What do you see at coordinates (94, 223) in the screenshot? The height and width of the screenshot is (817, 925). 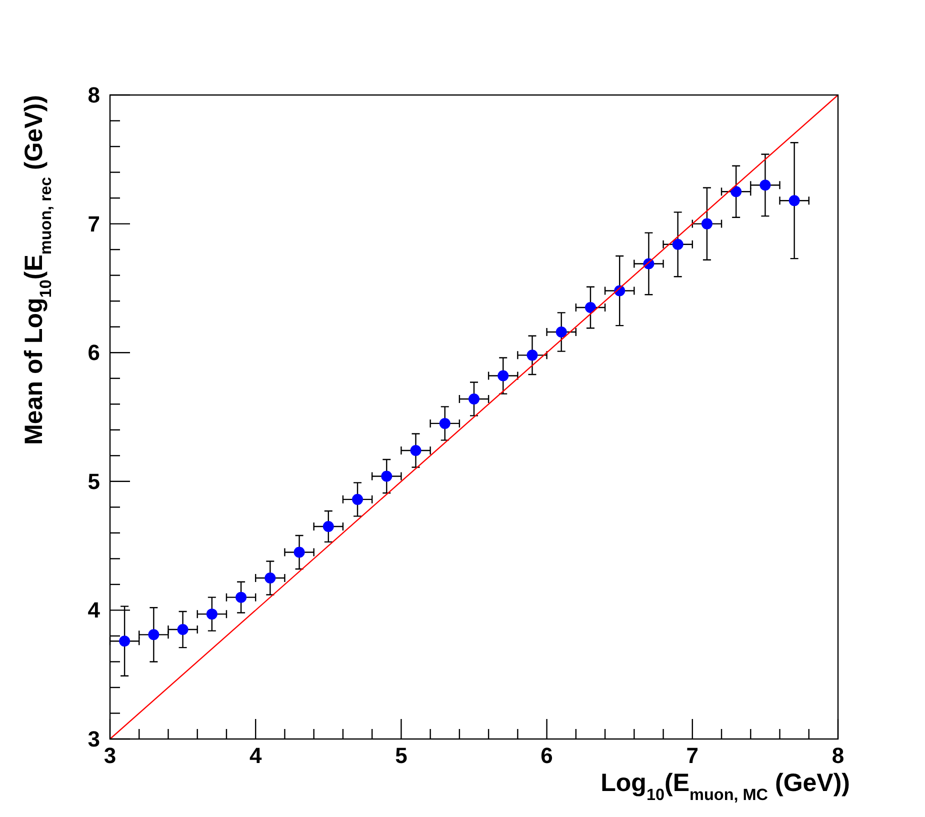 I see `y-tick-label: 7` at bounding box center [94, 223].